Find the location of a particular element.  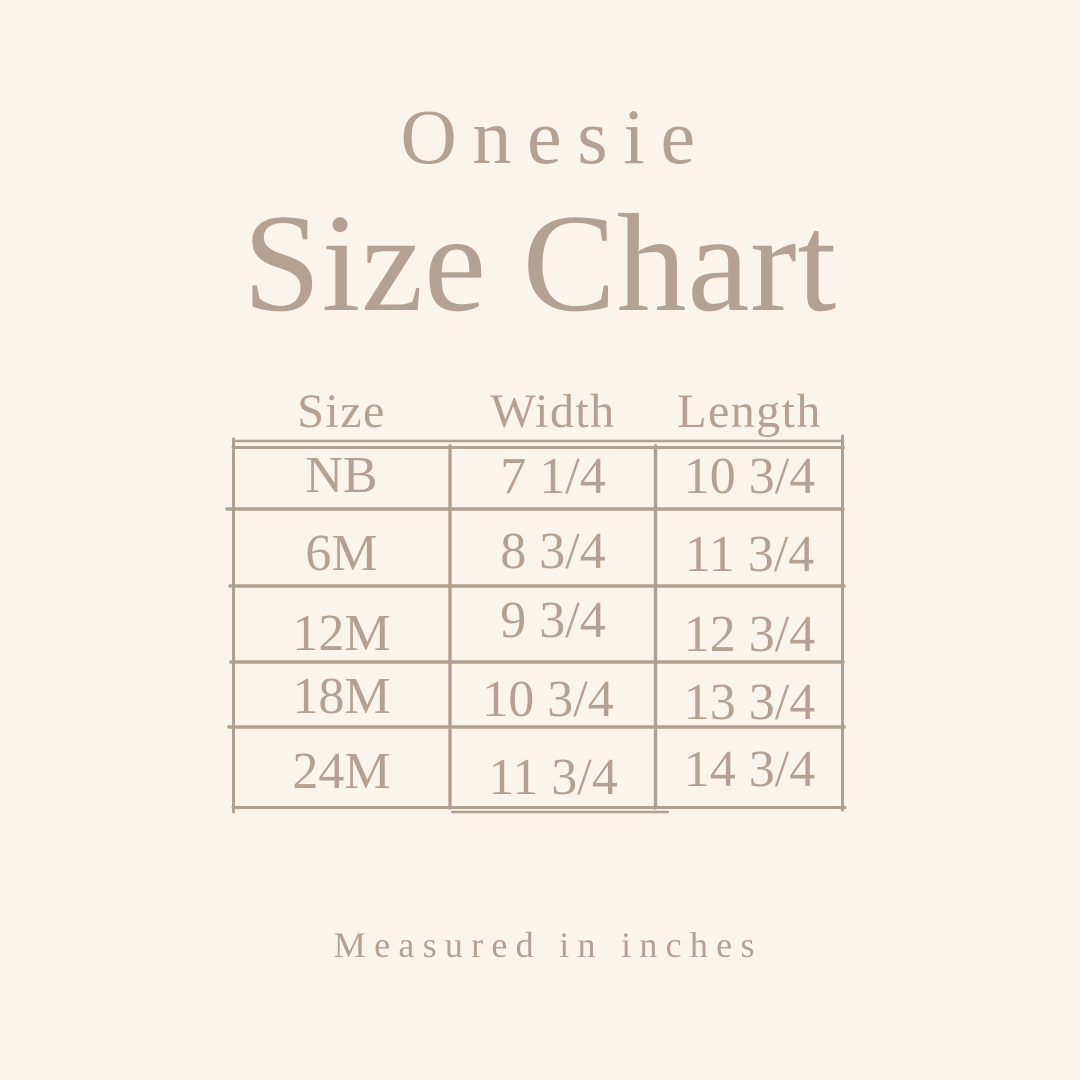

width-cell: 9 3/4 is located at coordinates (553, 620).